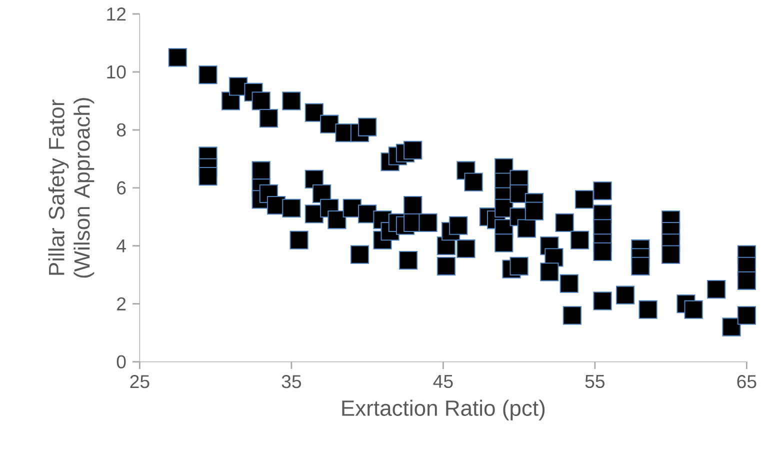 The image size is (778, 461). Describe the element at coordinates (121, 303) in the screenshot. I see `y-tick-label: 2` at that location.